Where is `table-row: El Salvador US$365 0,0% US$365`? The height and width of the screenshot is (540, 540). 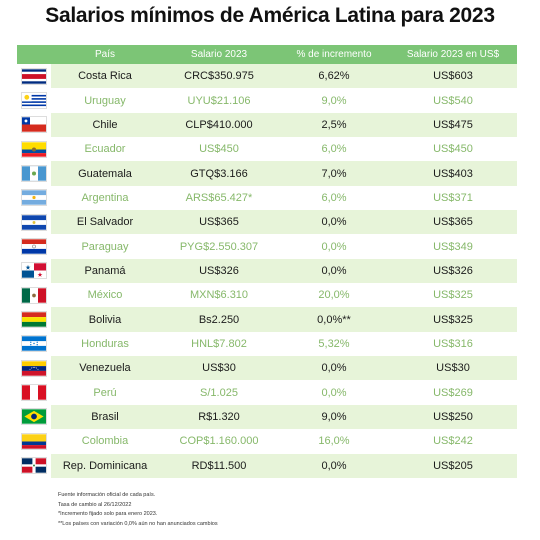 table-row: El Salvador US$365 0,0% US$365 is located at coordinates (267, 222).